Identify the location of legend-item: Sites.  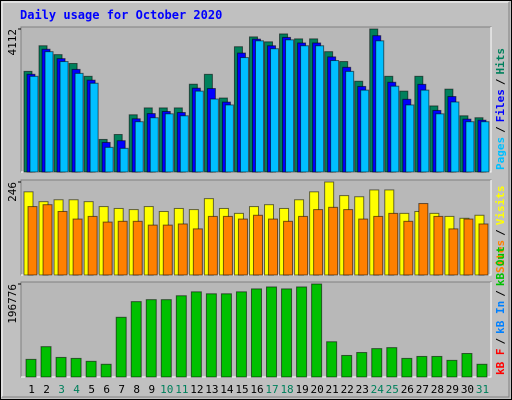
(500, 256).